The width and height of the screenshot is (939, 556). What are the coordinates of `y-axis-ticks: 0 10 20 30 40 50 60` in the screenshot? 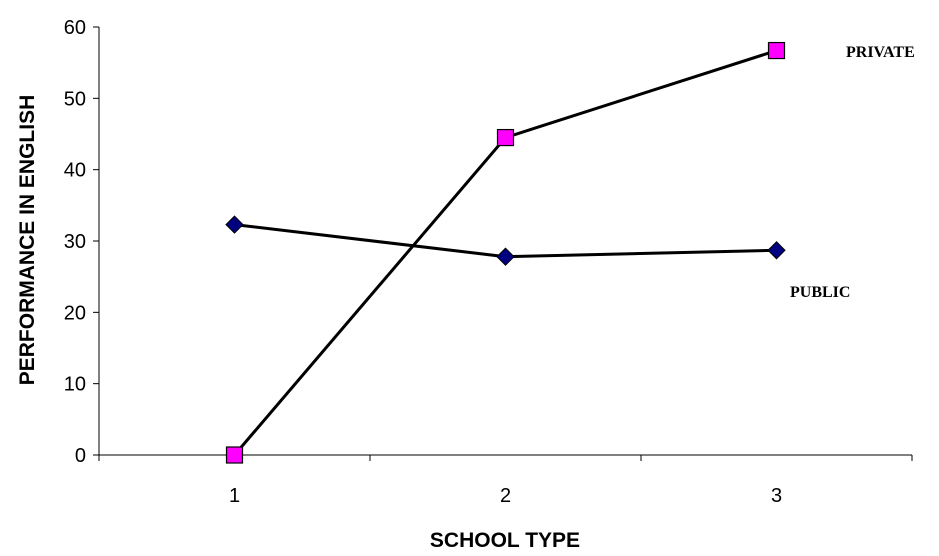 It's located at (81, 242).